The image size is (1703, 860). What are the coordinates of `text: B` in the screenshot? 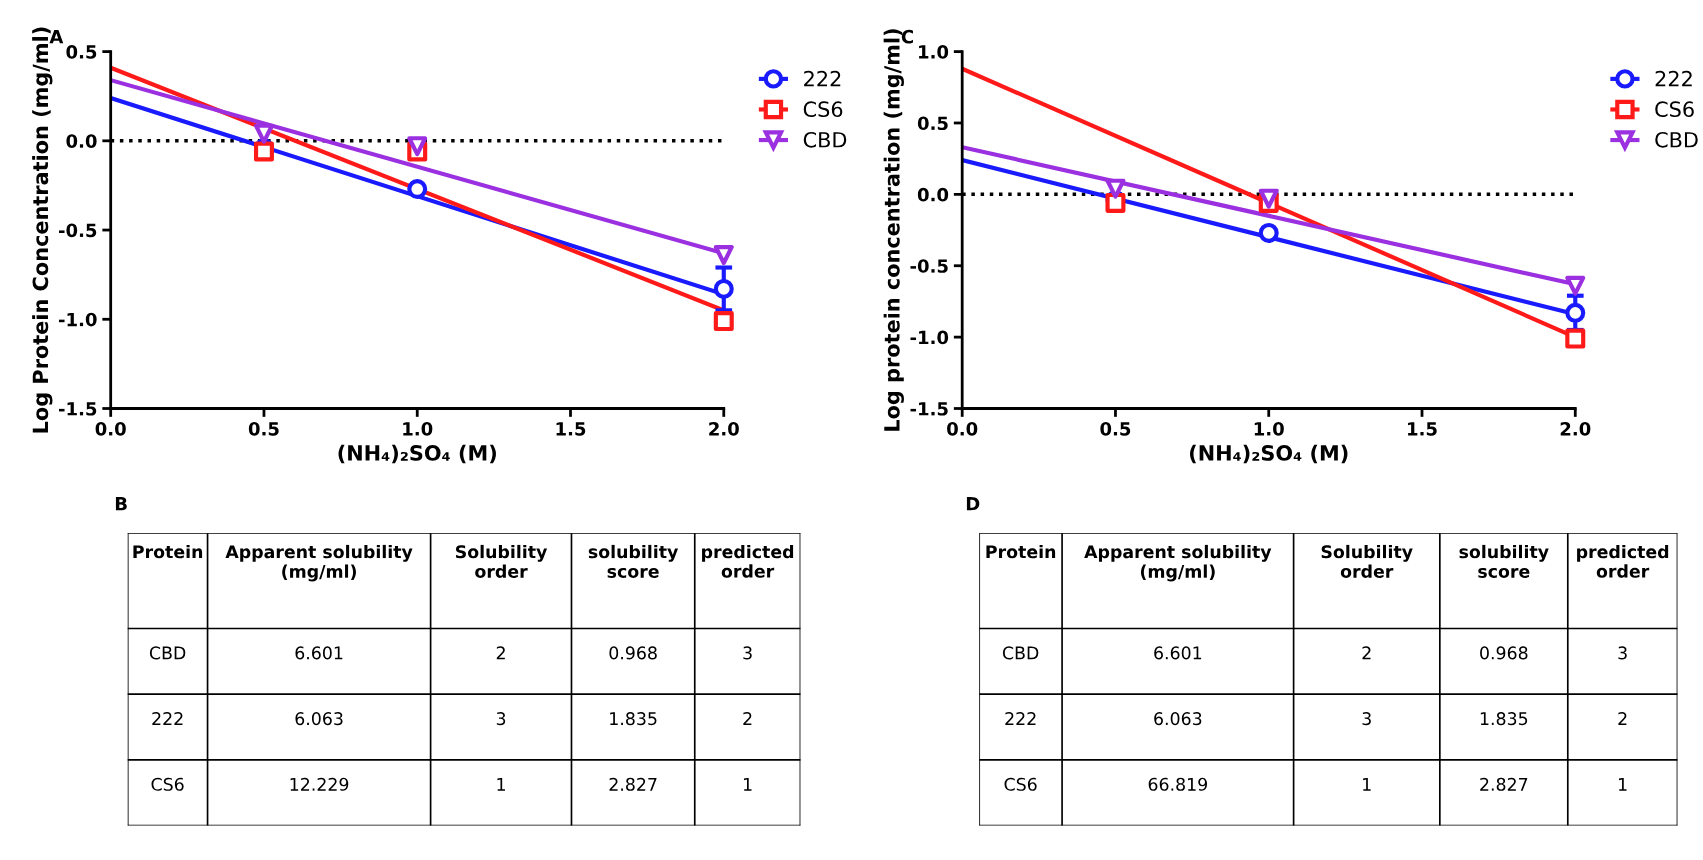 It's located at (121, 504).